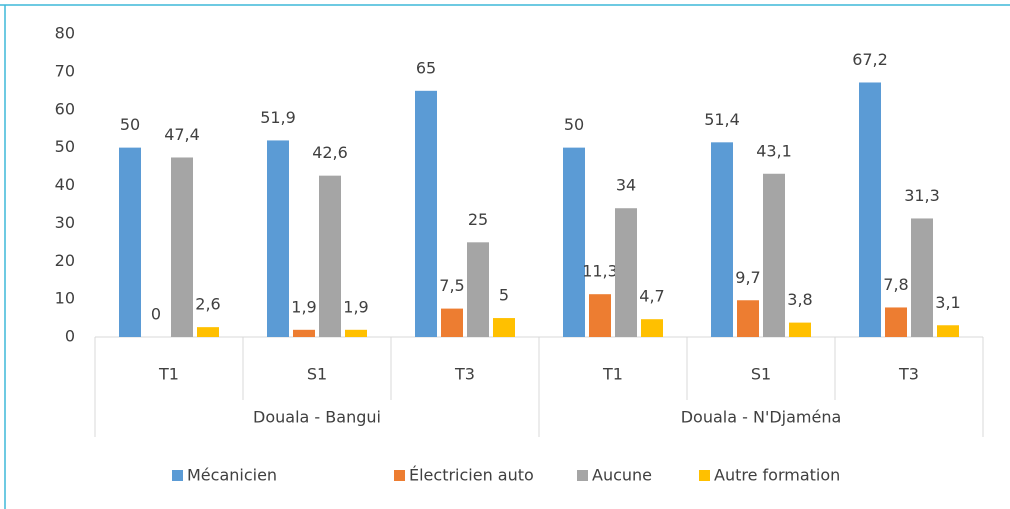 This screenshot has height=509, width=1010. What do you see at coordinates (870, 59) in the screenshot?
I see `data-label: 67,2` at bounding box center [870, 59].